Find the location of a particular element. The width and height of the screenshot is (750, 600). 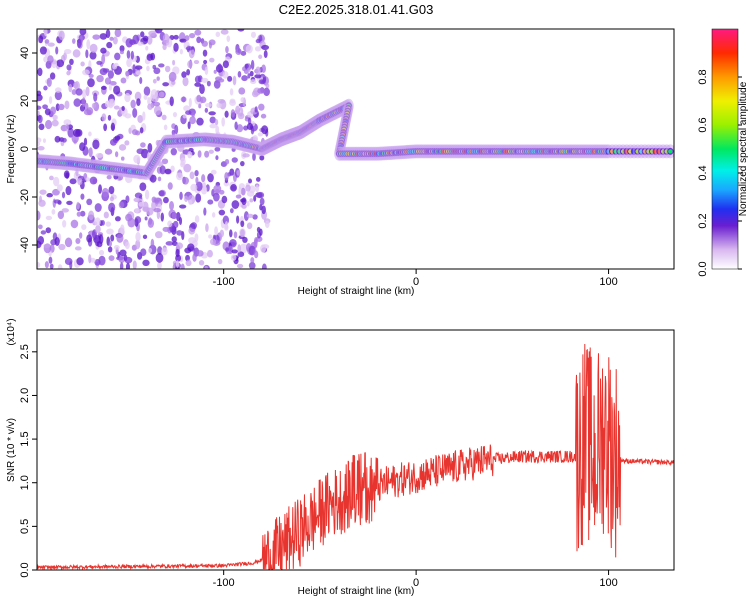

snr-y-tick-label: 0.5 is located at coordinates (25, 526).